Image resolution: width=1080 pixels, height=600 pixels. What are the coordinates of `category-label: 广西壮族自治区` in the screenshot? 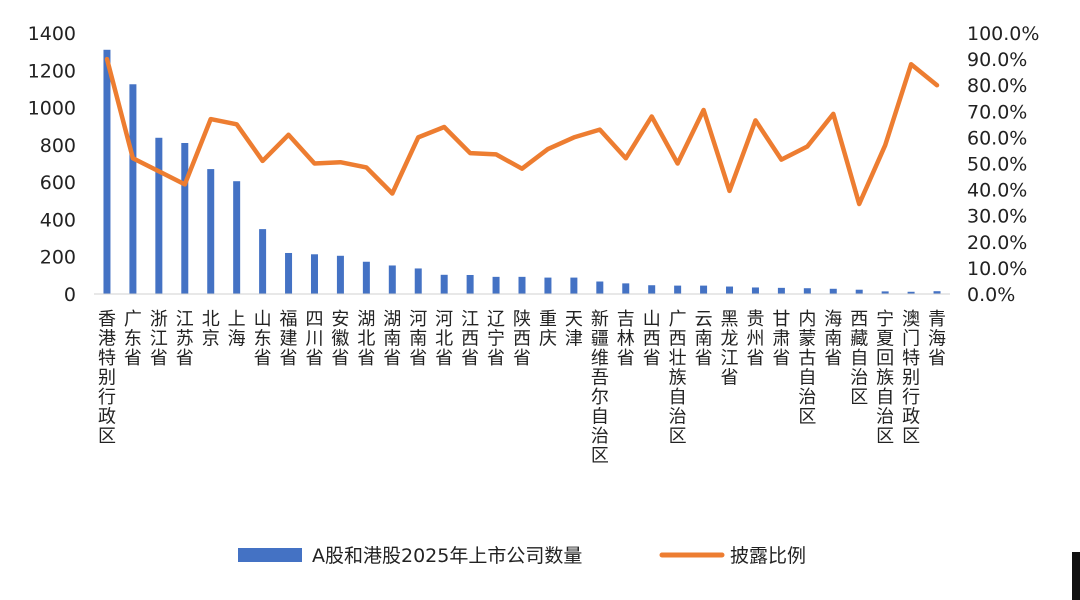 It's located at (678, 378).